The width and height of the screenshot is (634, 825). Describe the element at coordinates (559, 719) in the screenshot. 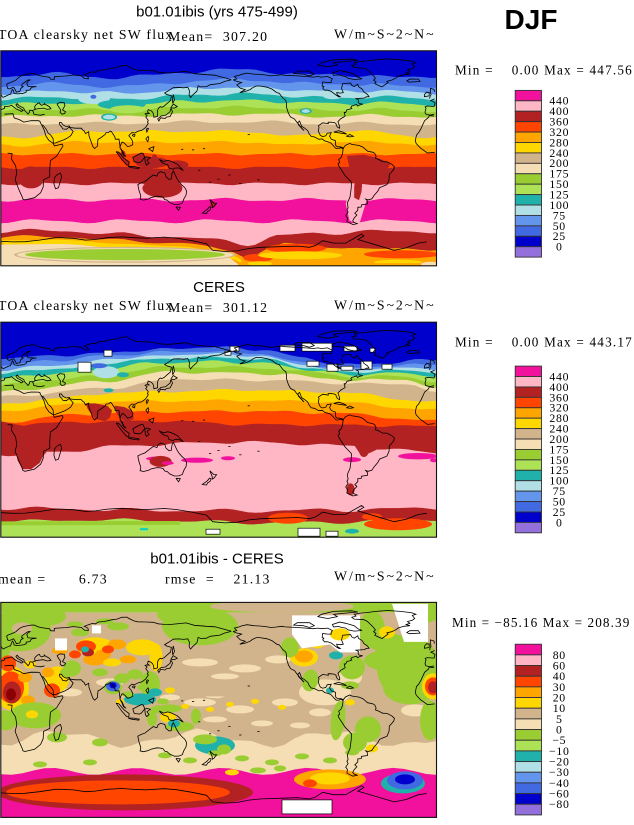

I see `svg-text: 5` at that location.